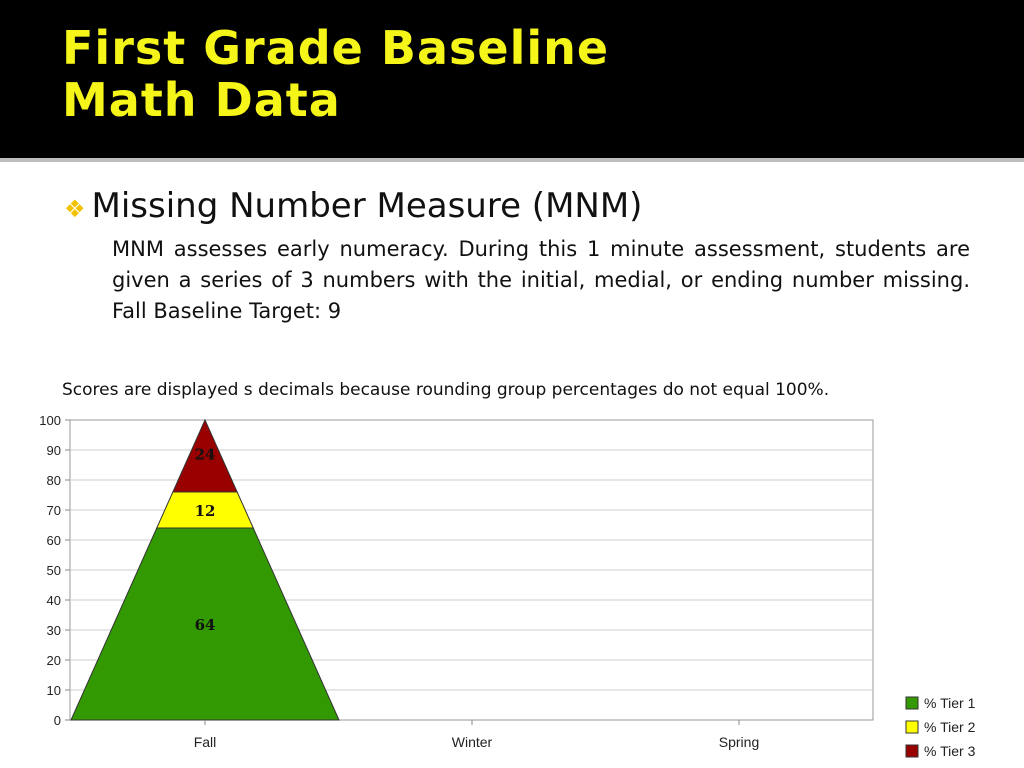  I want to click on x-tick-label: Spring, so click(739, 742).